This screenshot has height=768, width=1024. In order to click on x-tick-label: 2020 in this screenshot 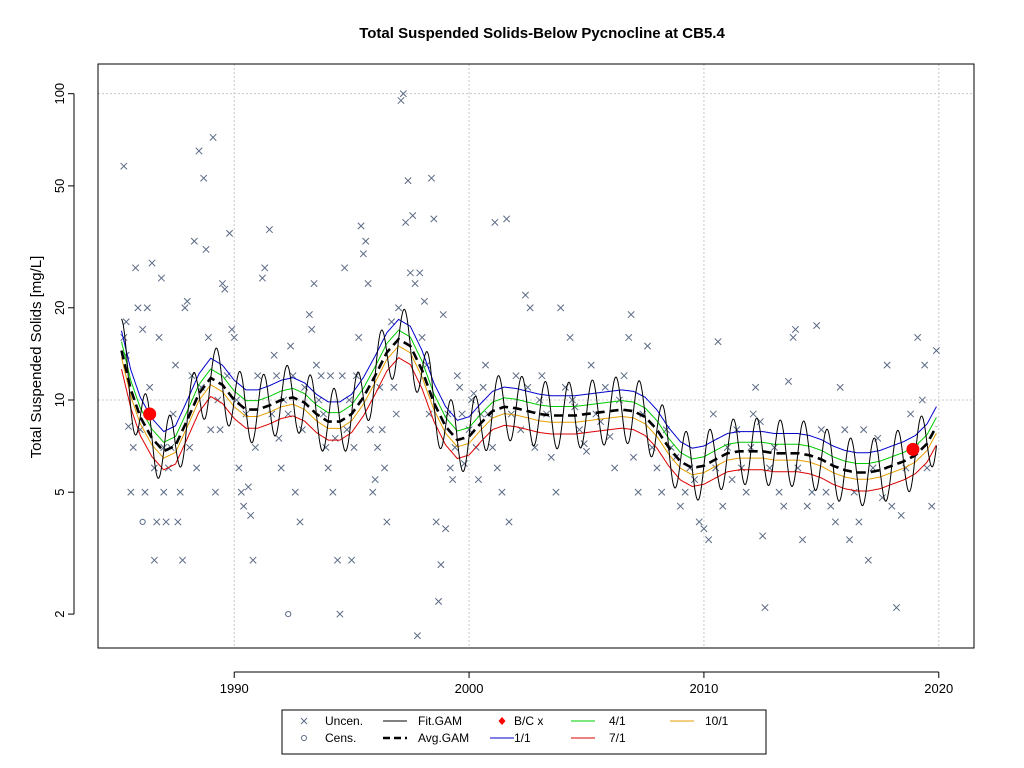, I will do `click(938, 688)`.